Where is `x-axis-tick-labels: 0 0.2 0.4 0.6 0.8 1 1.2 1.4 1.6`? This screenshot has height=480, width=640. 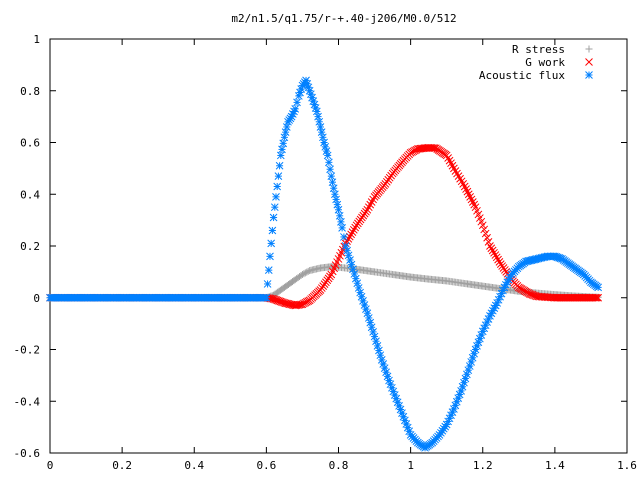
x-axis-tick-labels: 0 0.2 0.4 0.6 0.8 1 1.2 1.4 1.6 is located at coordinates (342, 465).